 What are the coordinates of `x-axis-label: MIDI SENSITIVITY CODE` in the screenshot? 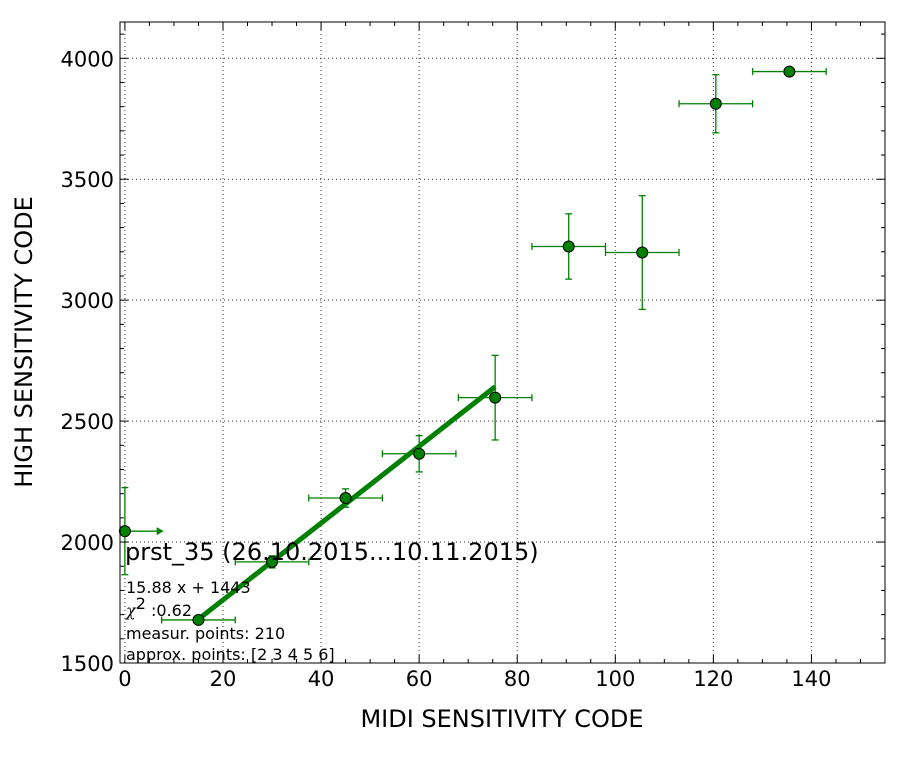 It's located at (501, 719).